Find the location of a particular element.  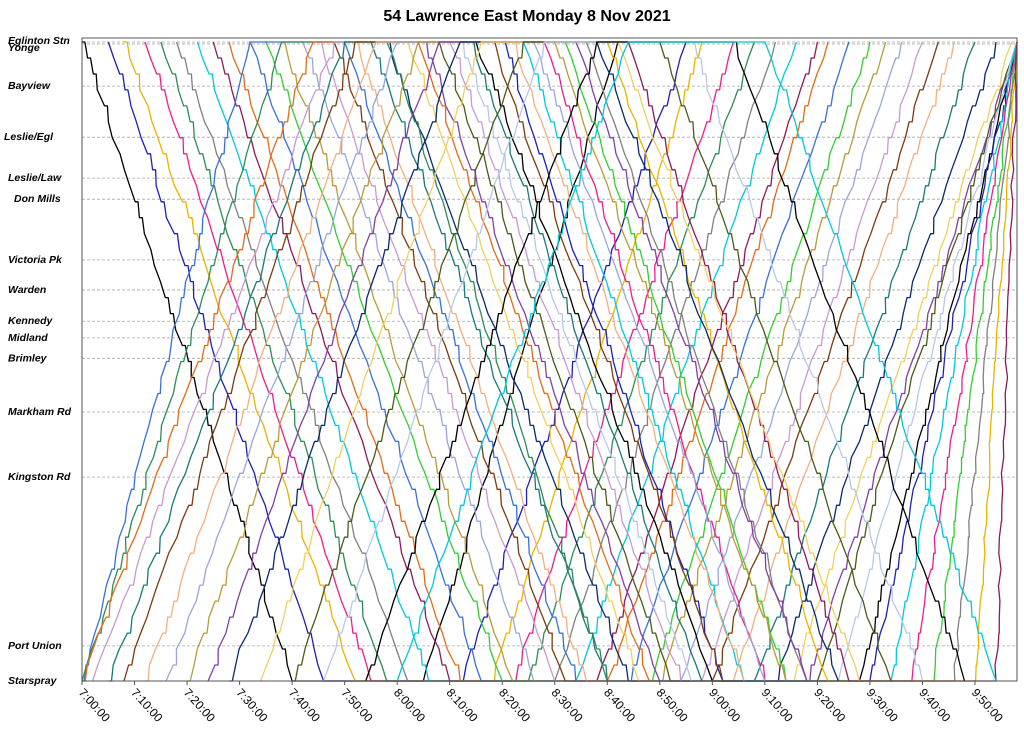

stop-label: Warden is located at coordinates (27, 290).